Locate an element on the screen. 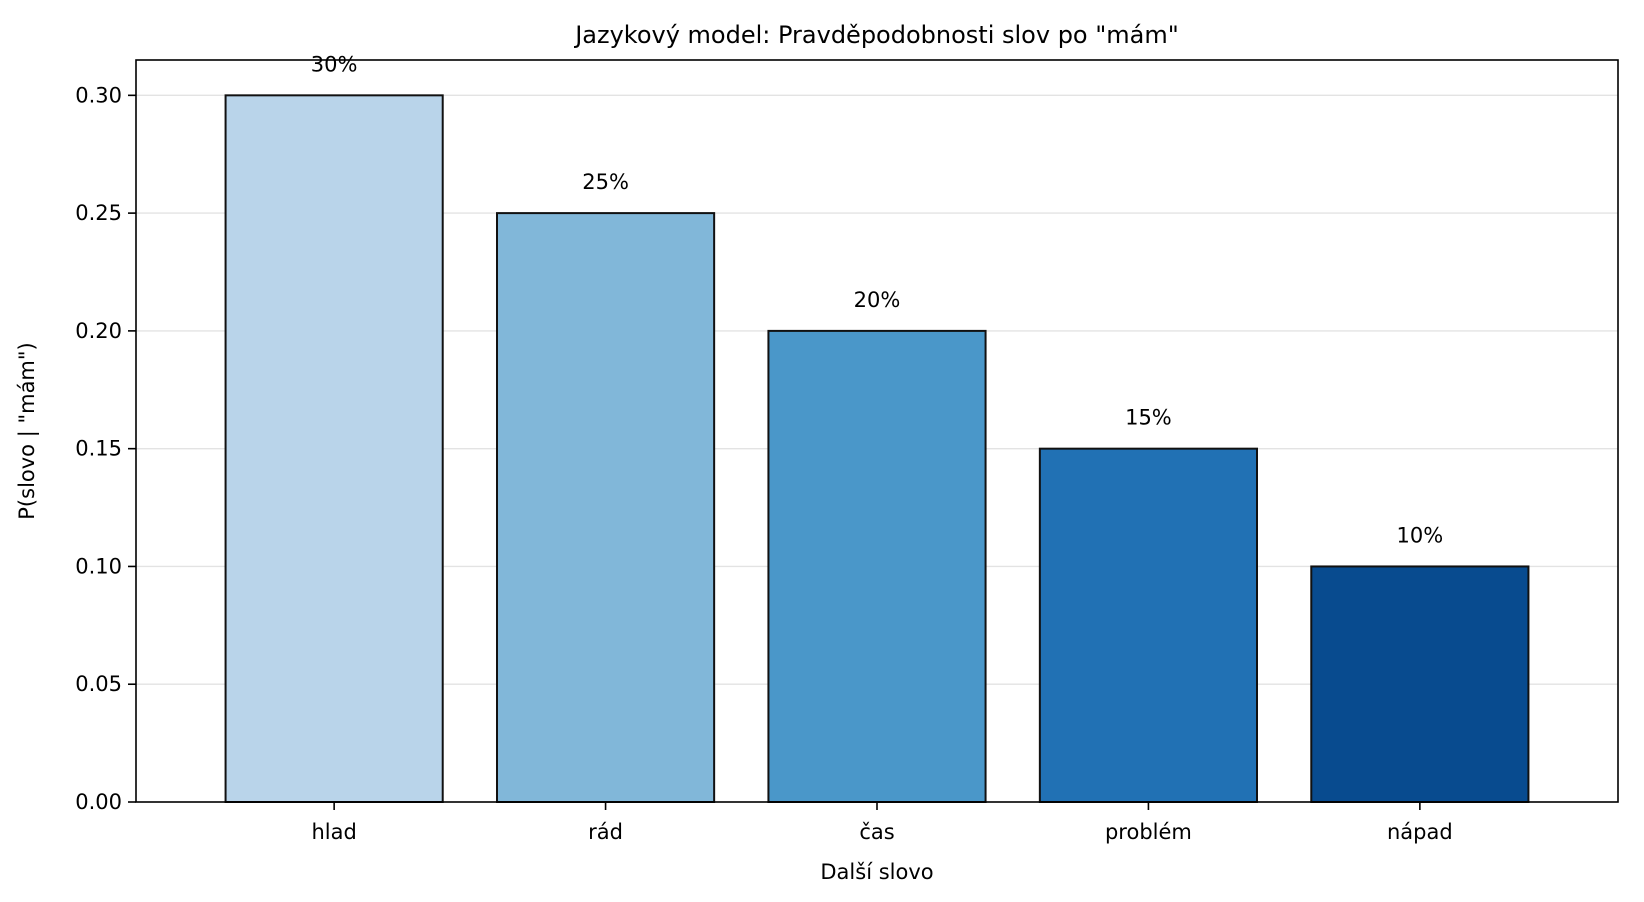  data-label: 25% is located at coordinates (605, 182).